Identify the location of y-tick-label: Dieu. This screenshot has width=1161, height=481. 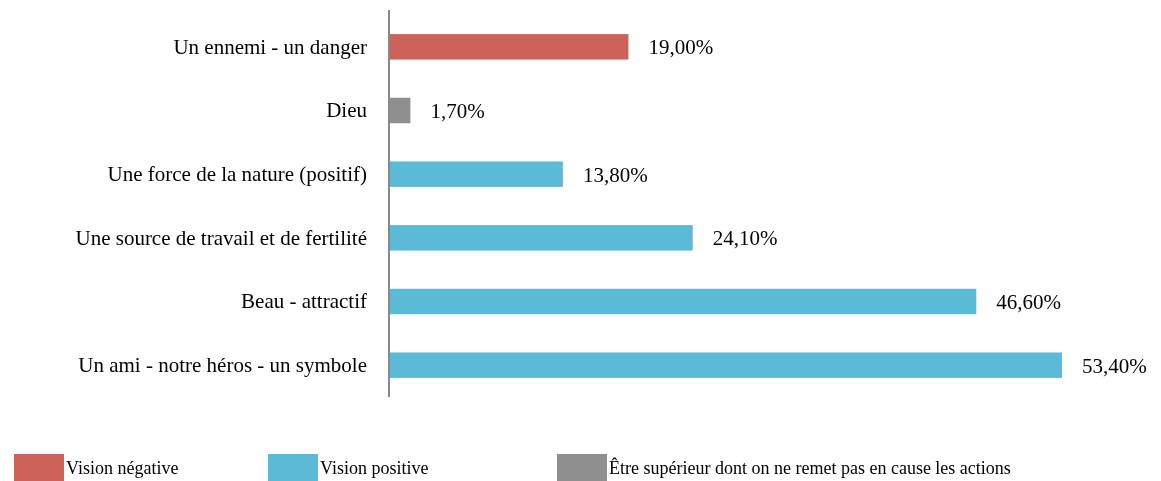
(347, 110).